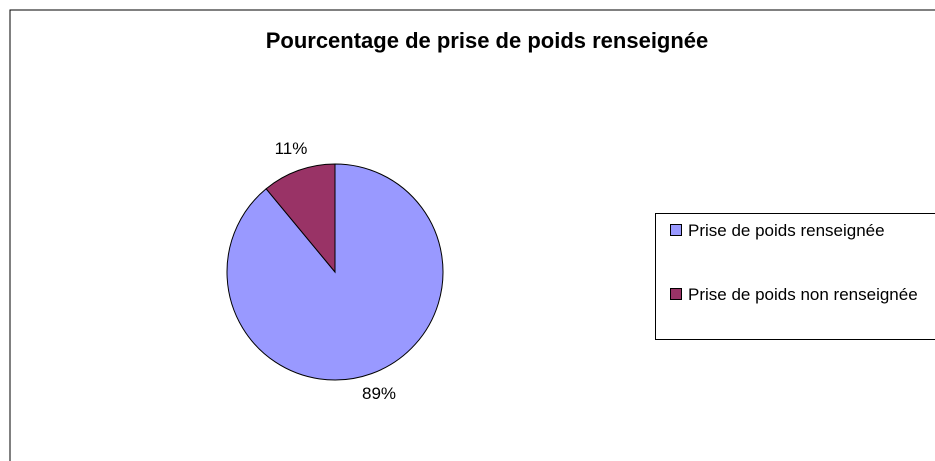  What do you see at coordinates (291, 148) in the screenshot?
I see `data-label: 11%` at bounding box center [291, 148].